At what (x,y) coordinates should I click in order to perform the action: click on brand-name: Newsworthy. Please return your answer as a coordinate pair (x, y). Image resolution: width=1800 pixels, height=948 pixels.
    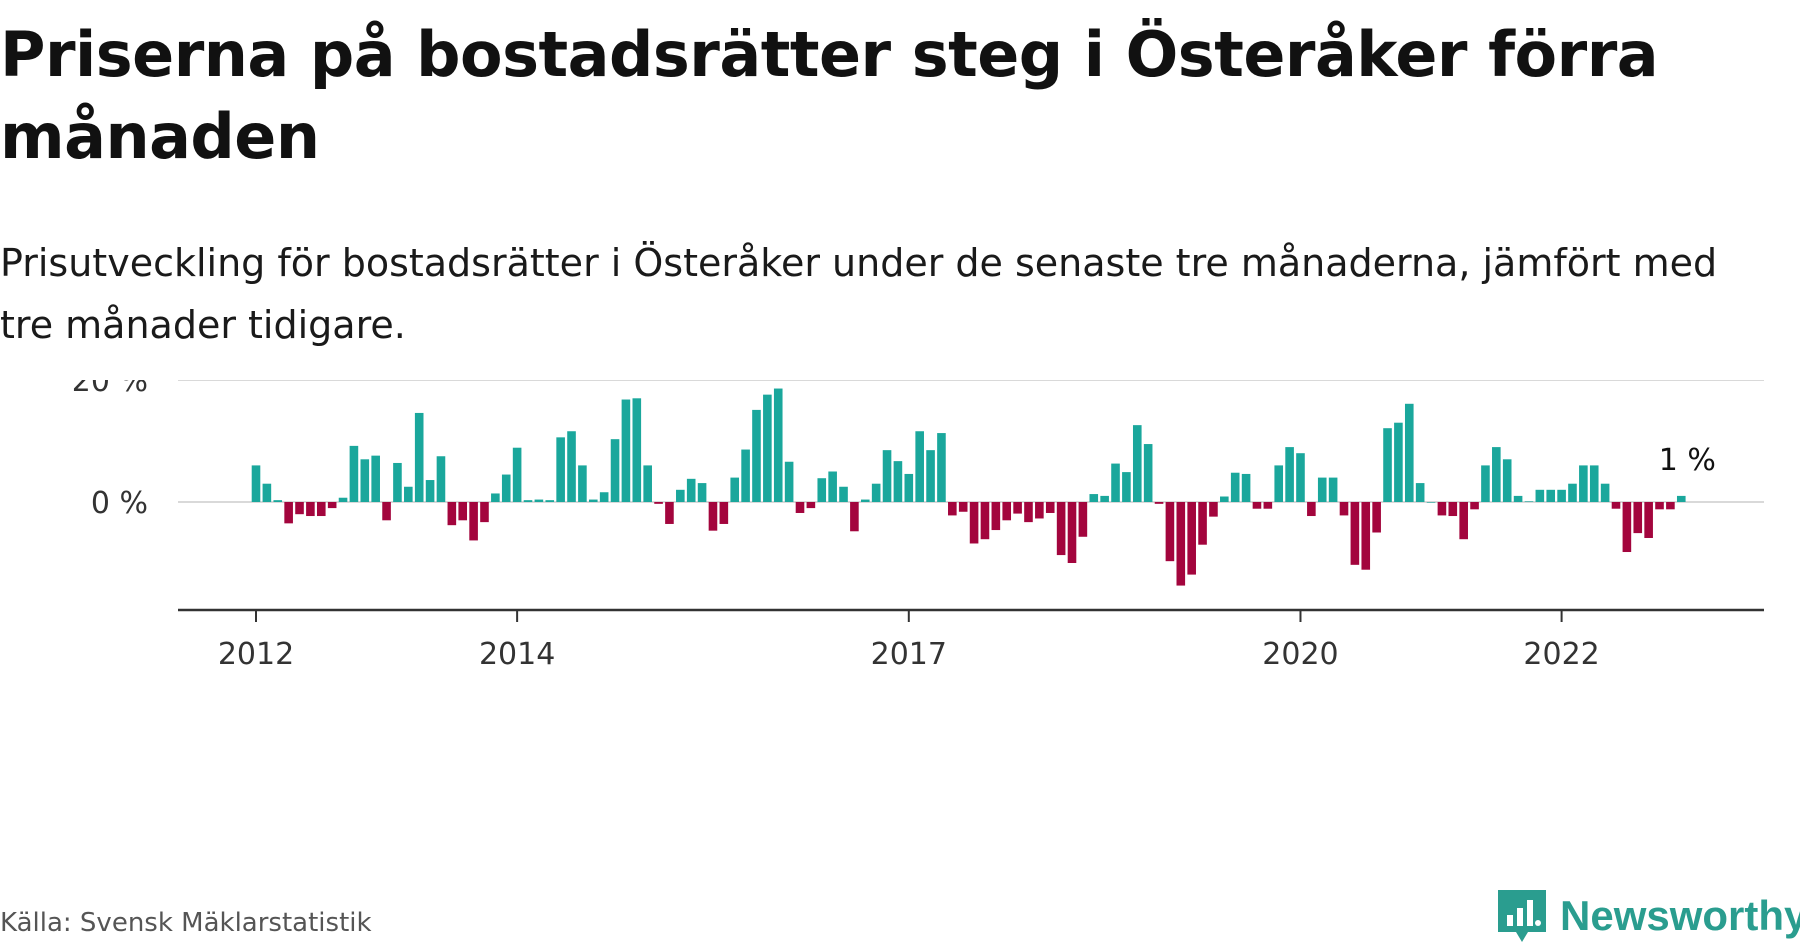
    Looking at the image, I should click on (1680, 915).